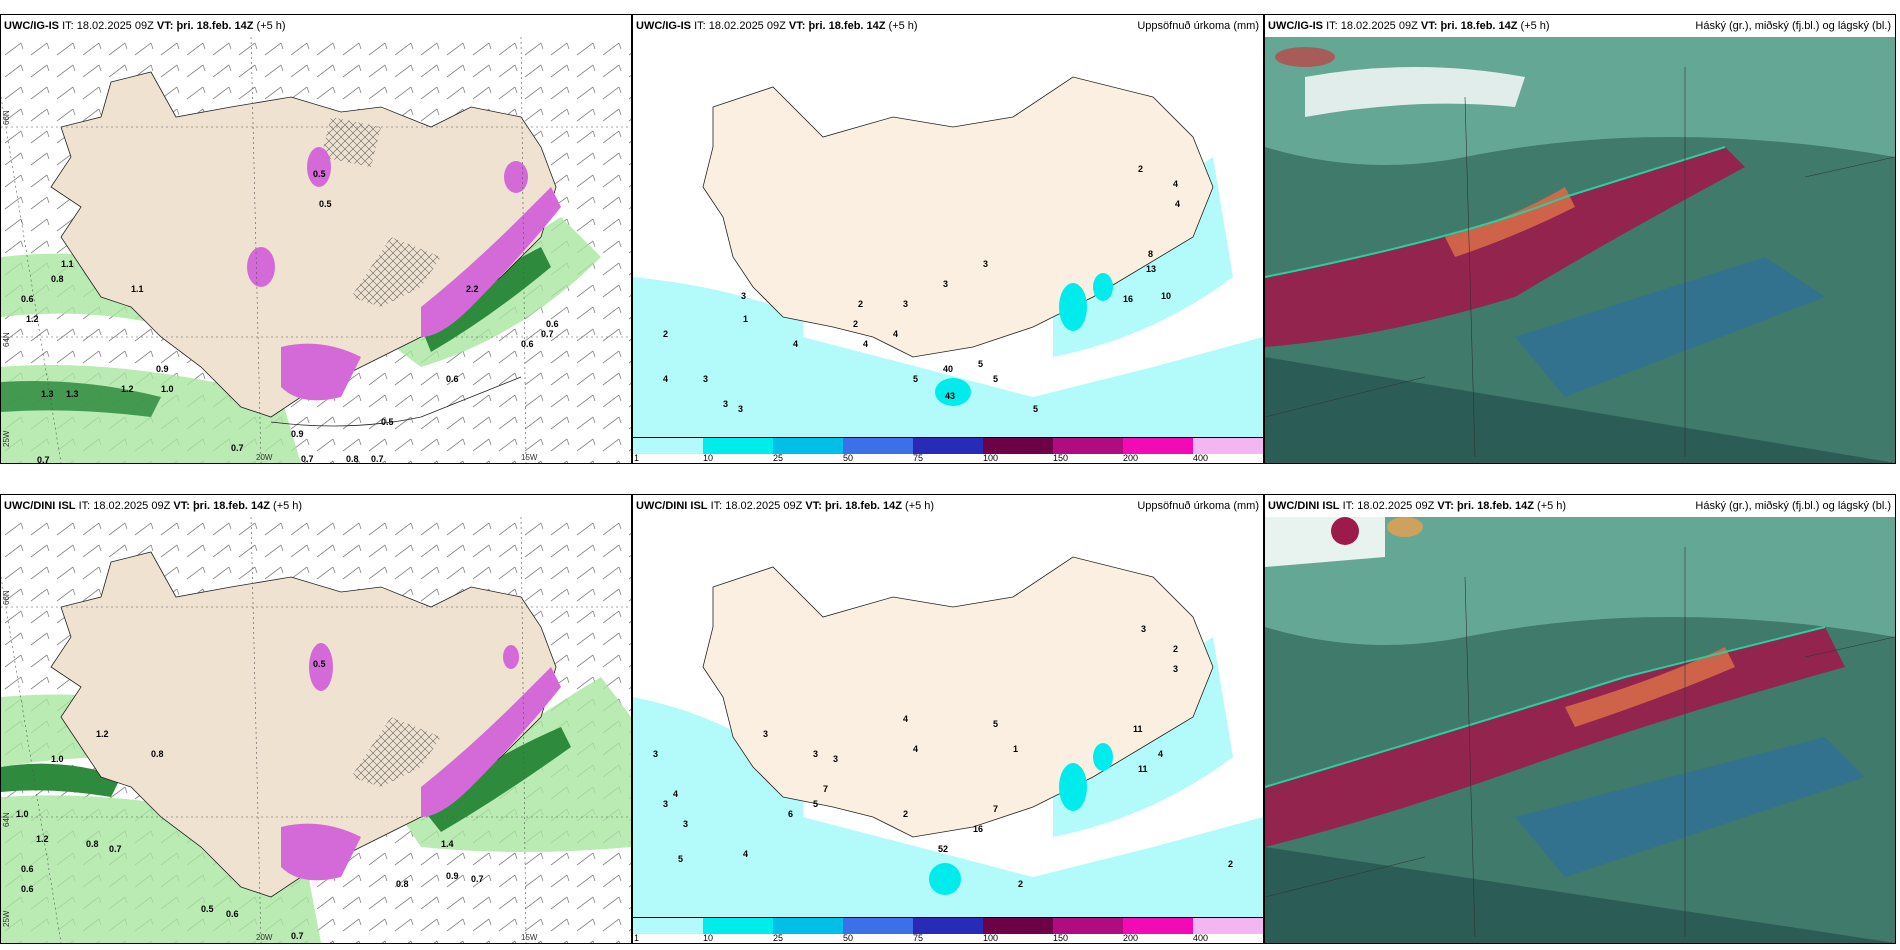 This screenshot has width=1900, height=950. What do you see at coordinates (472, 289) in the screenshot?
I see `value-label: 2.2` at bounding box center [472, 289].